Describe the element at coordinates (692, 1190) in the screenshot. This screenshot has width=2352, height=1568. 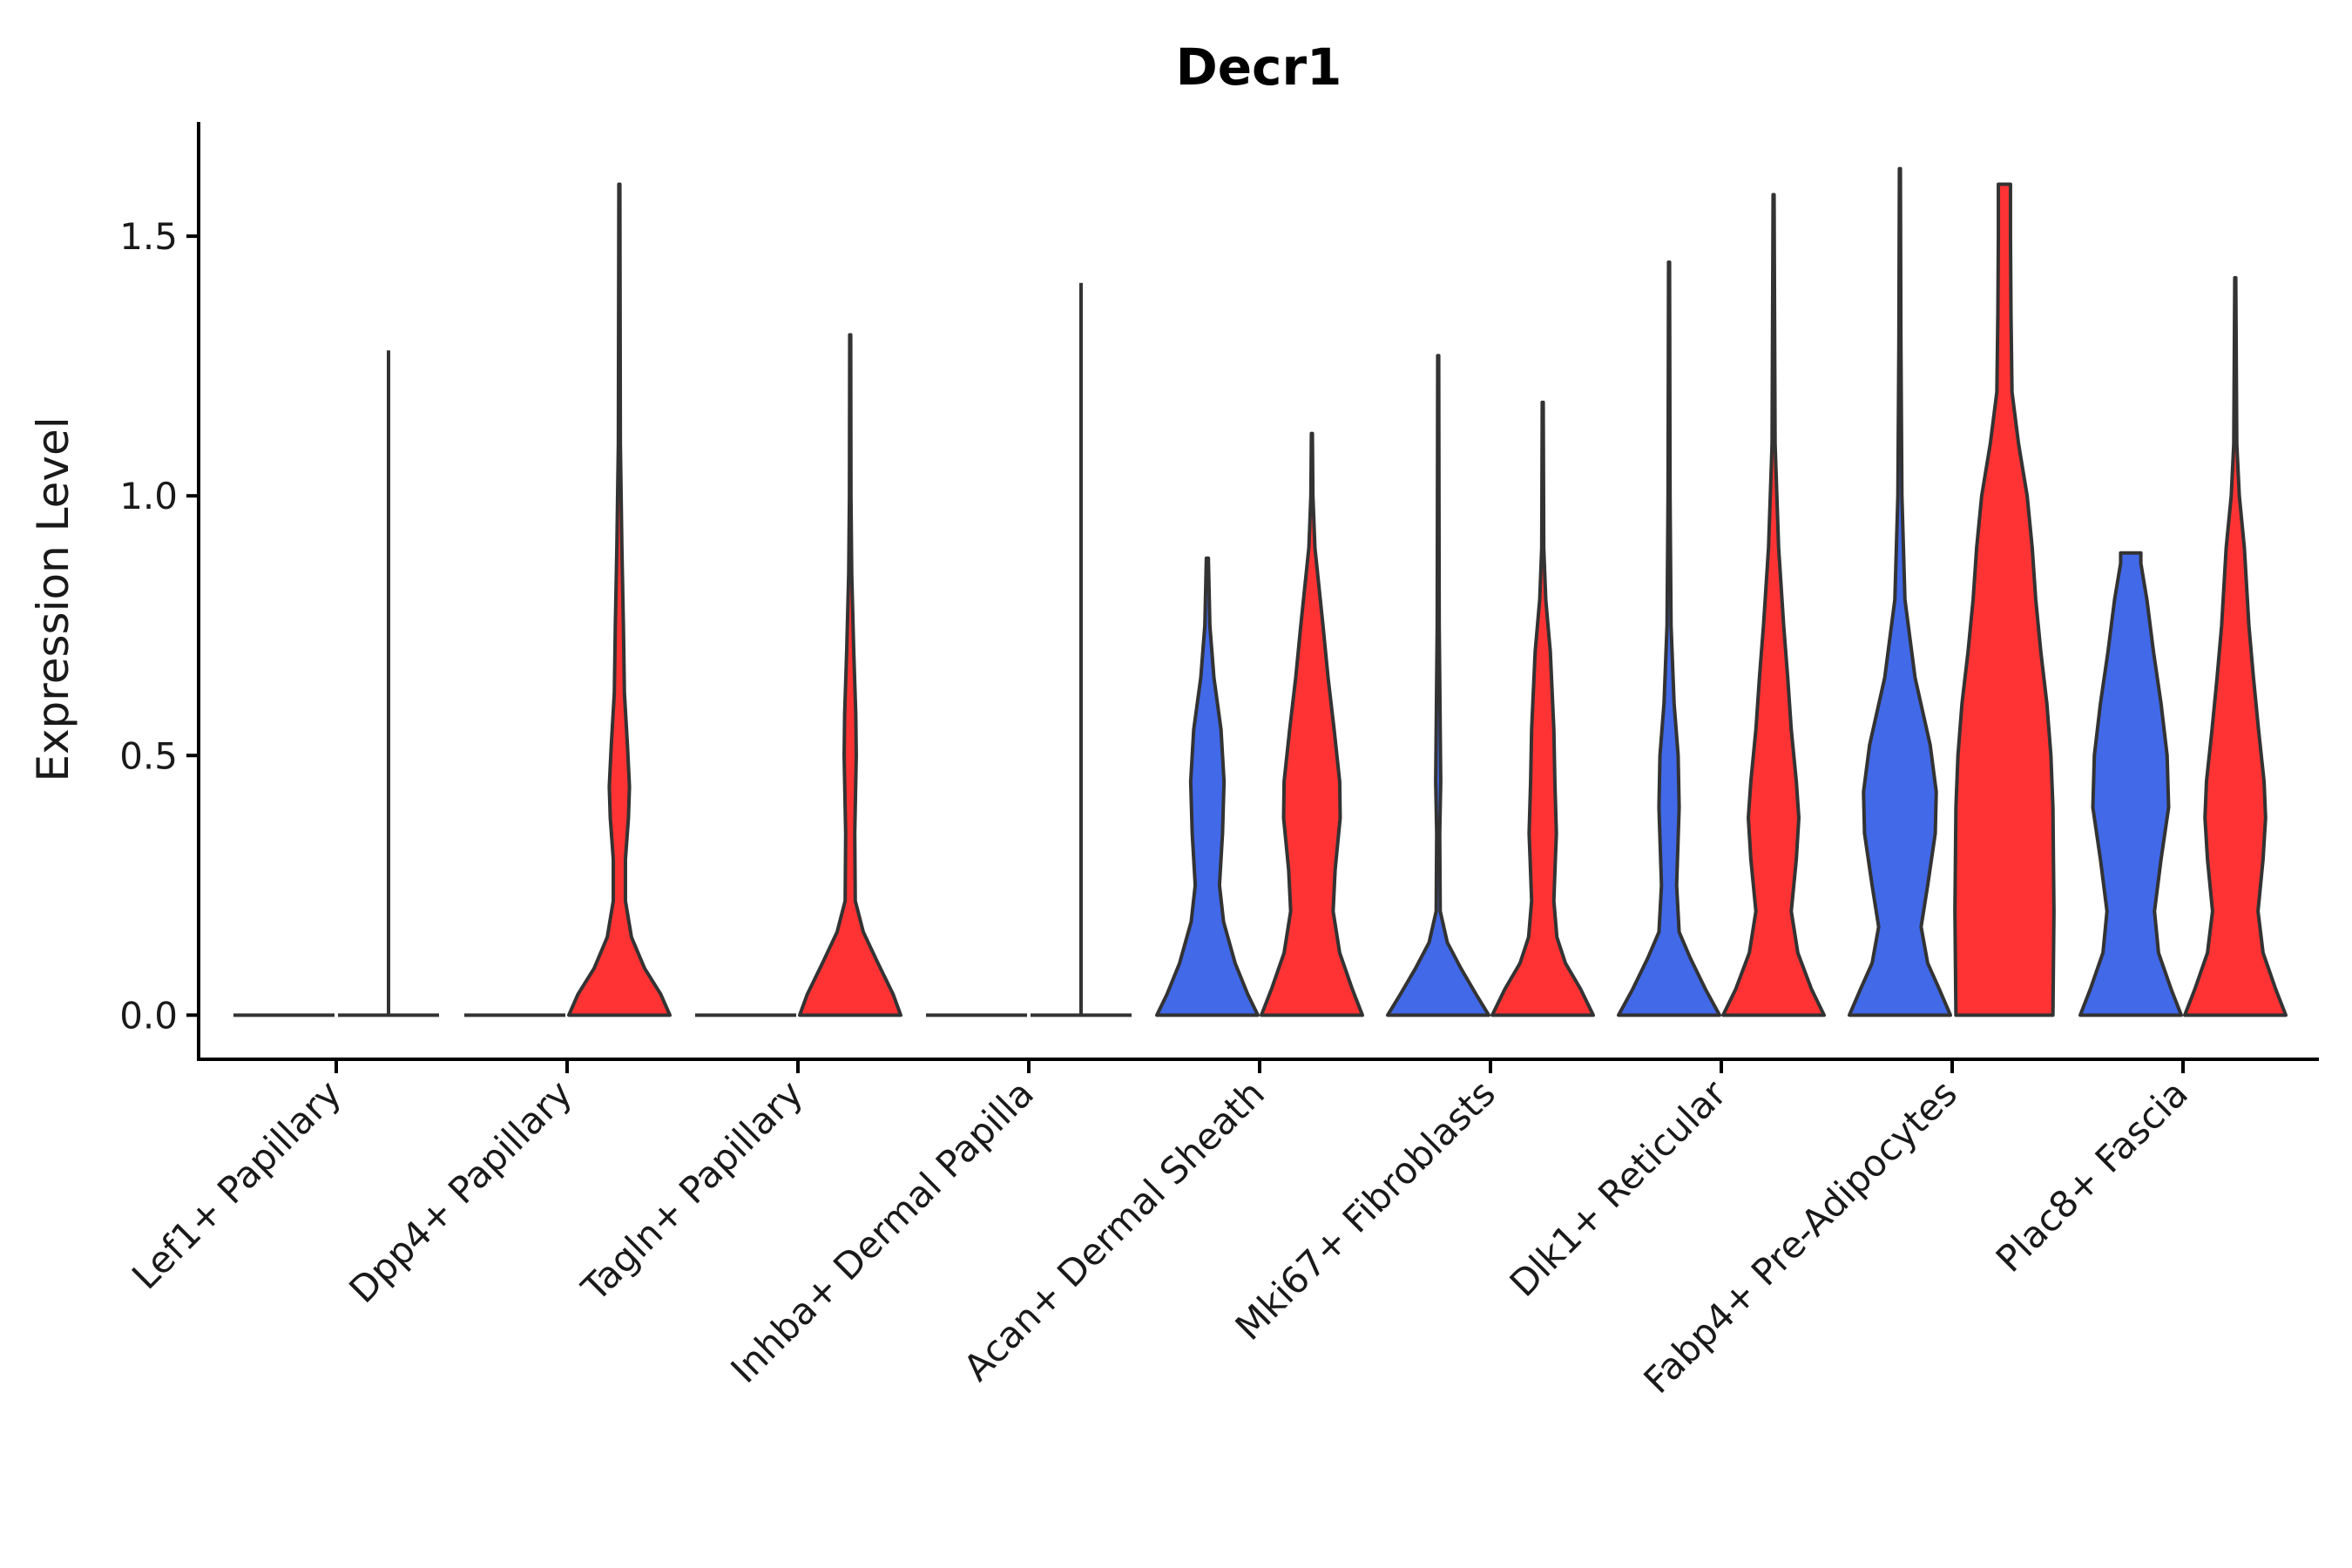
I see `x-tick-label: Tagln+ Papillary` at that location.